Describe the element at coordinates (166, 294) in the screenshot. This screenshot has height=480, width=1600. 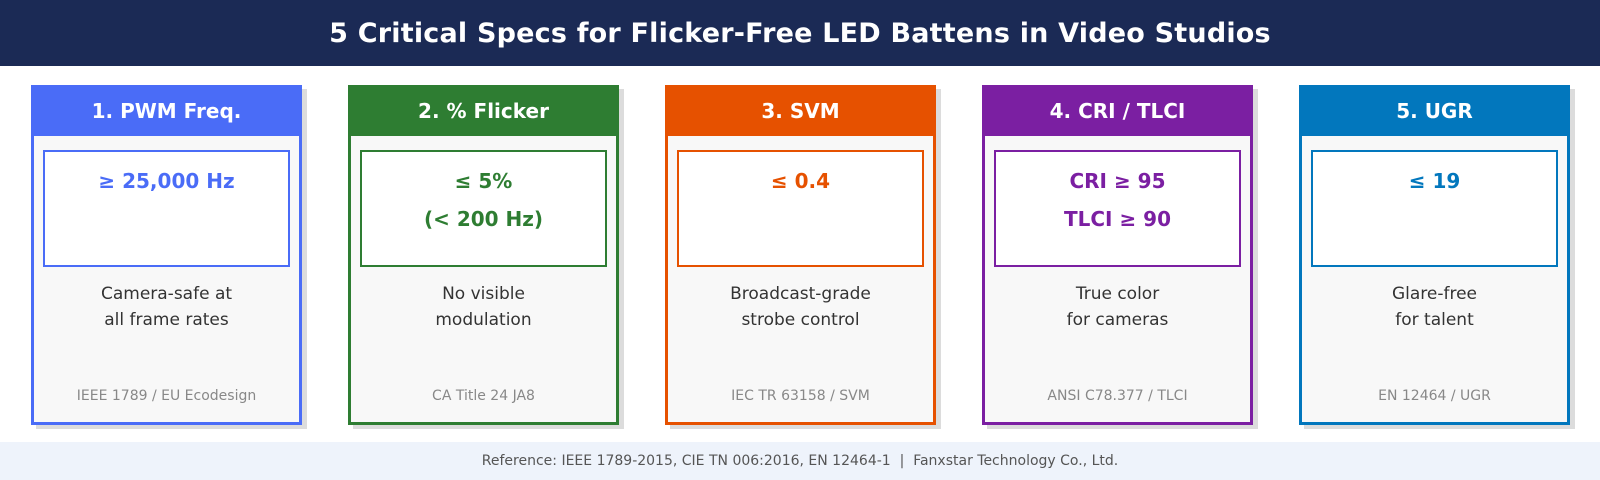
I see `description-line: Camera-safe at` at that location.